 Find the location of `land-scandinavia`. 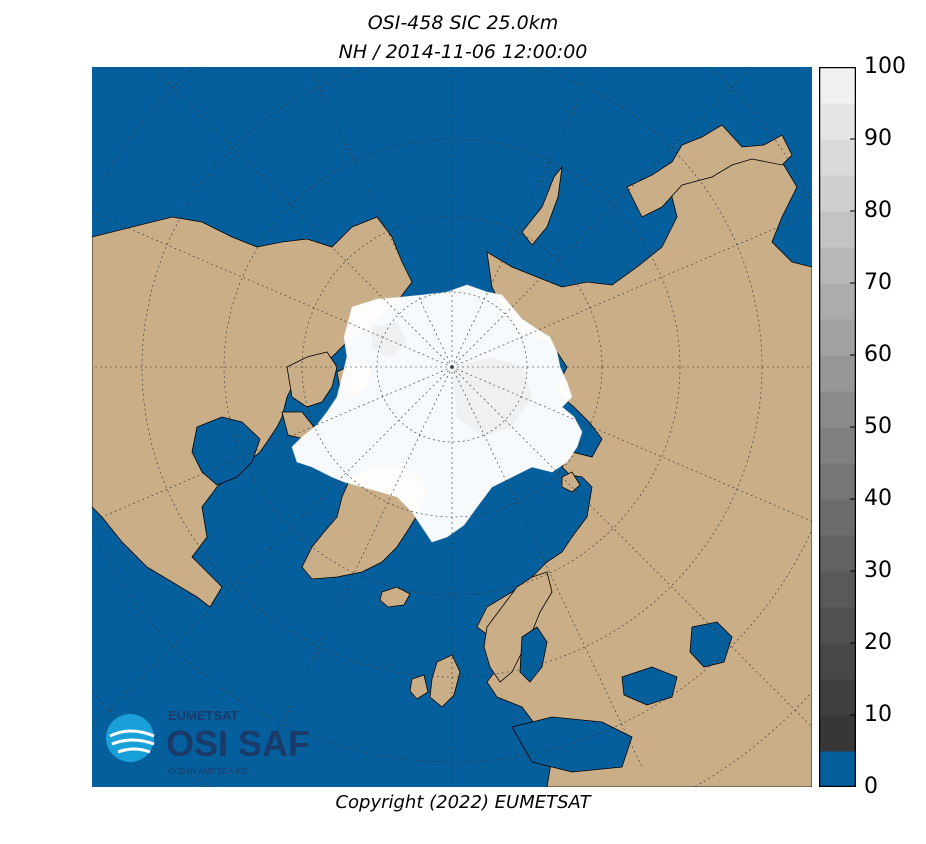

land-scandinavia is located at coordinates (518, 627).